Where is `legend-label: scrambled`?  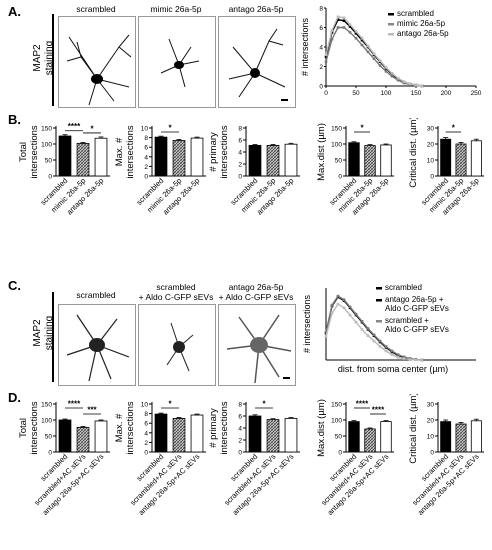
legend-label: scrambled is located at coordinates (403, 287).